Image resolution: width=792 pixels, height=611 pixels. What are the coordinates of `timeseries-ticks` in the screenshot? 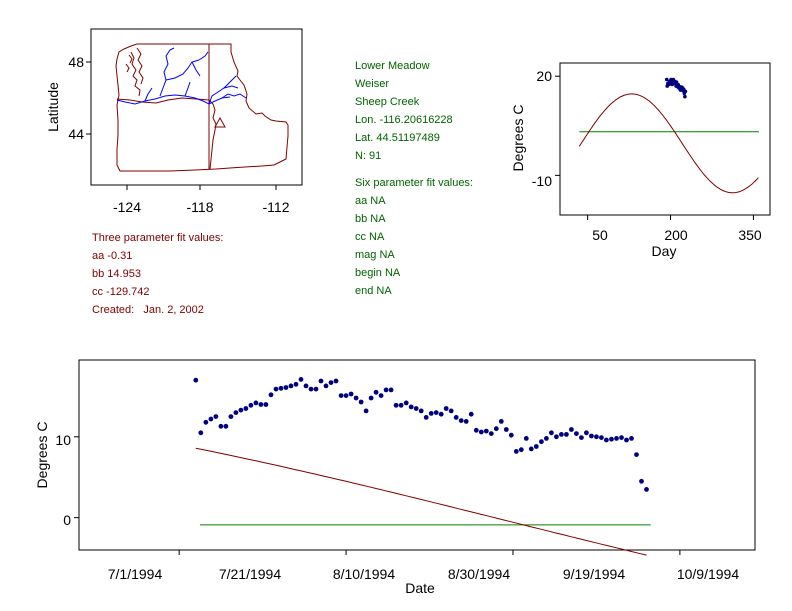 It's located at (377, 495).